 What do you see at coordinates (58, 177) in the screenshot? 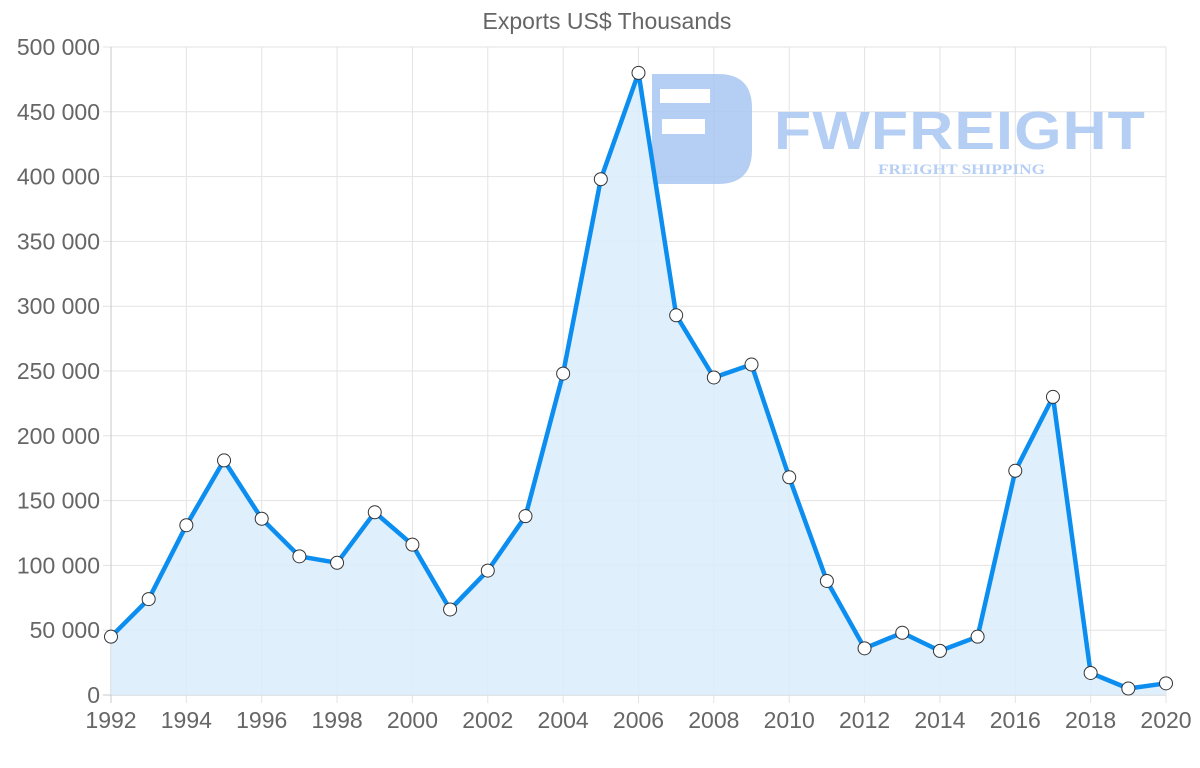
I see `y-tick-label: 400 000` at bounding box center [58, 177].